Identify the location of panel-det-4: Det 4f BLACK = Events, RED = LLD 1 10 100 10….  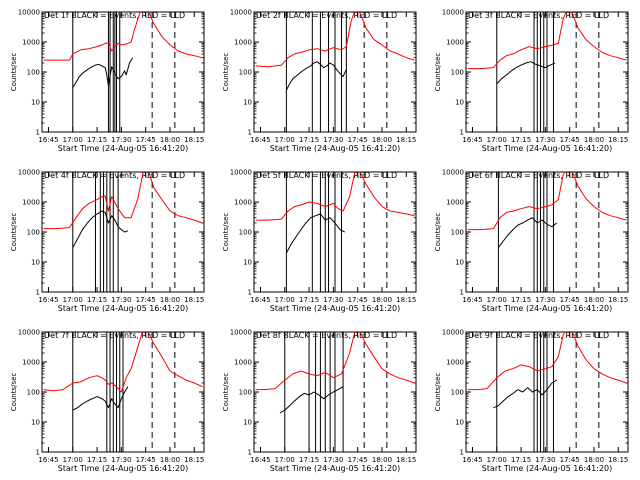
(107, 241).